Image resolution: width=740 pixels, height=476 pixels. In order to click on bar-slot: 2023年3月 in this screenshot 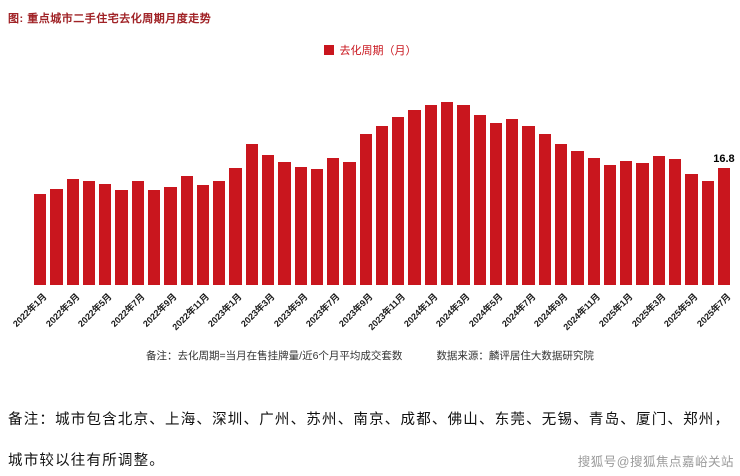, I will do `click(258, 209)`.